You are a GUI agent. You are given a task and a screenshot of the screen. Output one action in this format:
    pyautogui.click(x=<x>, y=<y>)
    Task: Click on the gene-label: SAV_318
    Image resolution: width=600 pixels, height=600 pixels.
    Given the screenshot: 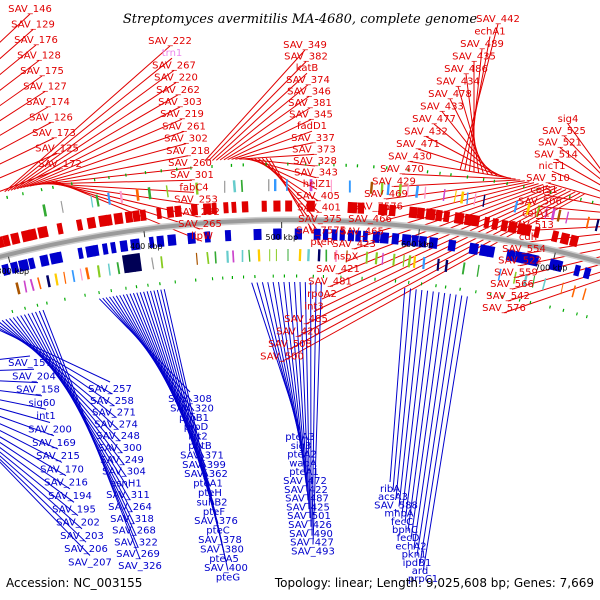 What is the action you would take?
    pyautogui.click(x=132, y=519)
    